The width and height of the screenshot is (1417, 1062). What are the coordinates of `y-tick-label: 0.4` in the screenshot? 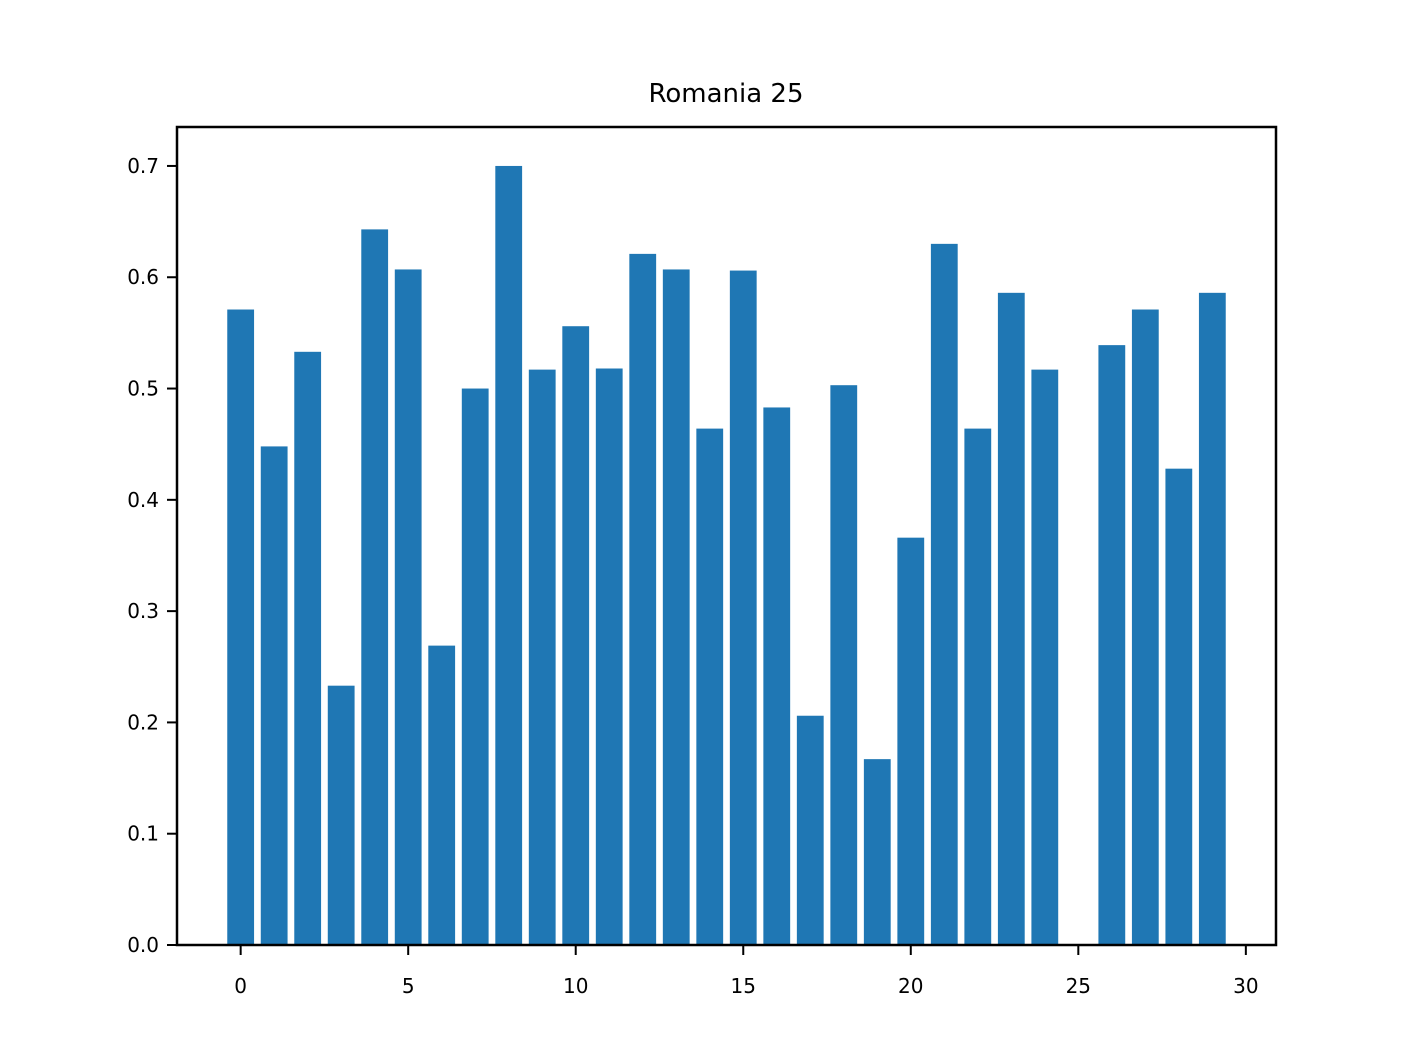 It's located at (143, 500).